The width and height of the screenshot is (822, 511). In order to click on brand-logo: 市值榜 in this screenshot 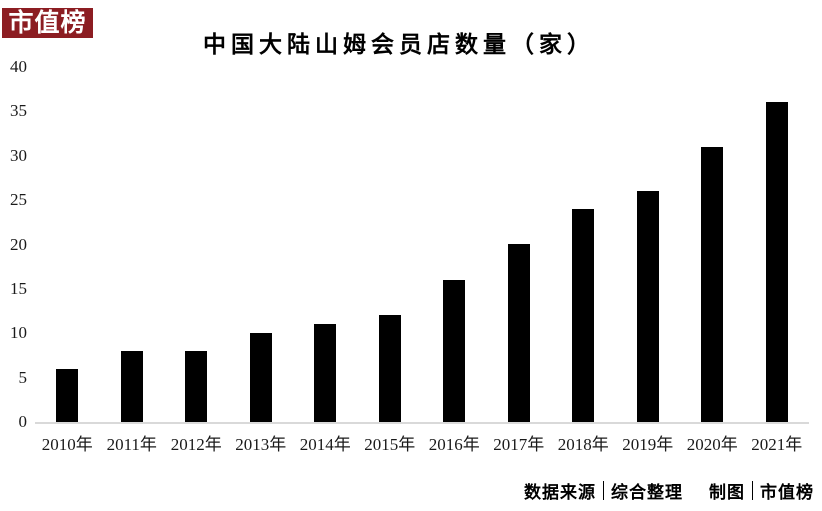, I will do `click(47, 23)`.